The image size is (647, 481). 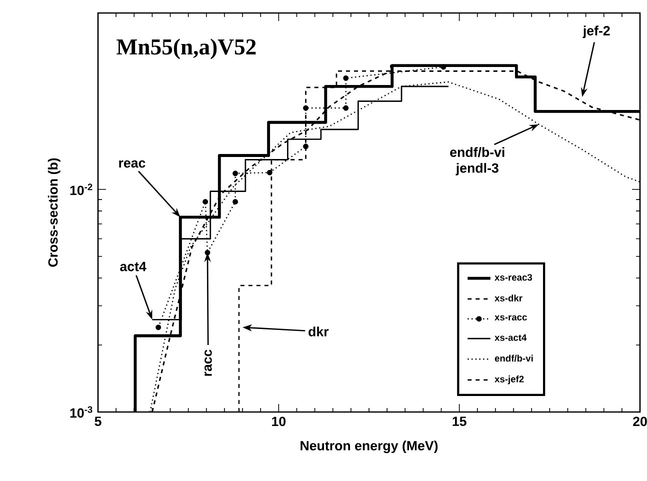 What do you see at coordinates (477, 169) in the screenshot?
I see `annotation: jendl-3` at bounding box center [477, 169].